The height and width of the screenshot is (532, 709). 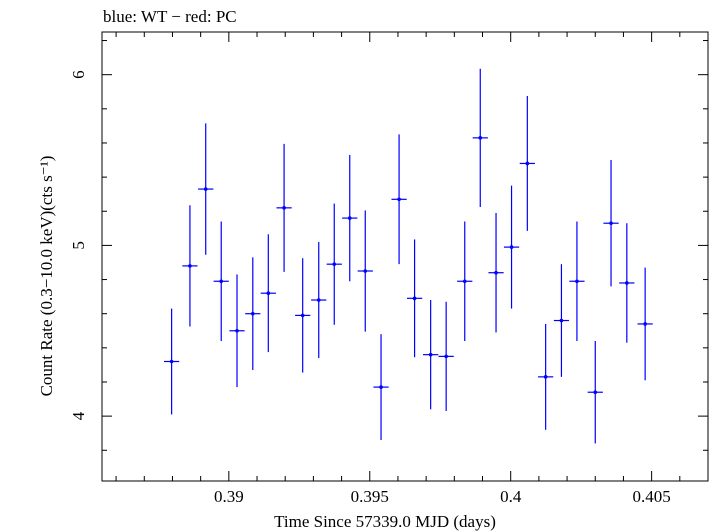 What do you see at coordinates (652, 496) in the screenshot?
I see `x-tick-label: 0.405` at bounding box center [652, 496].